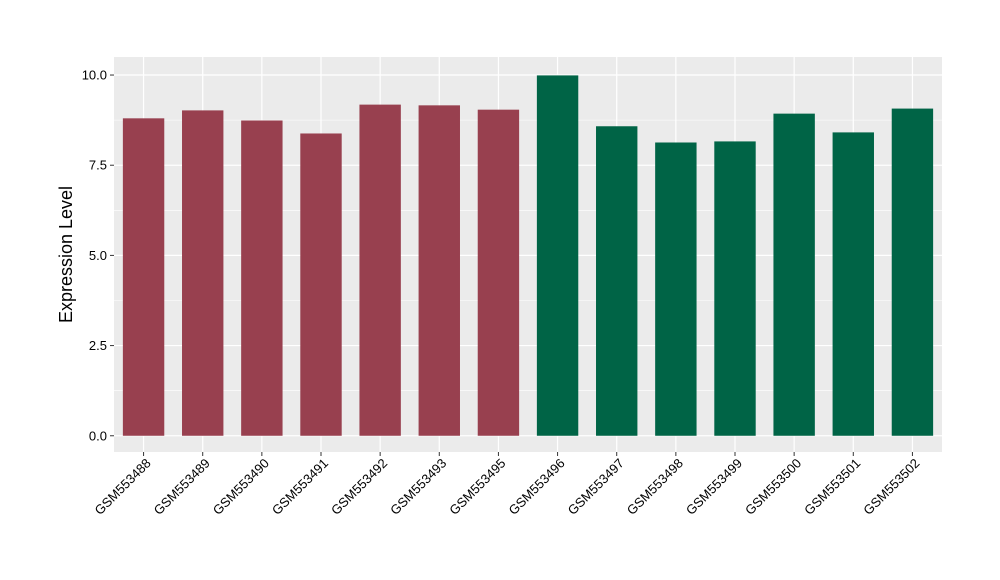 Image resolution: width=1000 pixels, height=580 pixels. Describe the element at coordinates (321, 284) in the screenshot. I see `bar-GSM553491` at that location.